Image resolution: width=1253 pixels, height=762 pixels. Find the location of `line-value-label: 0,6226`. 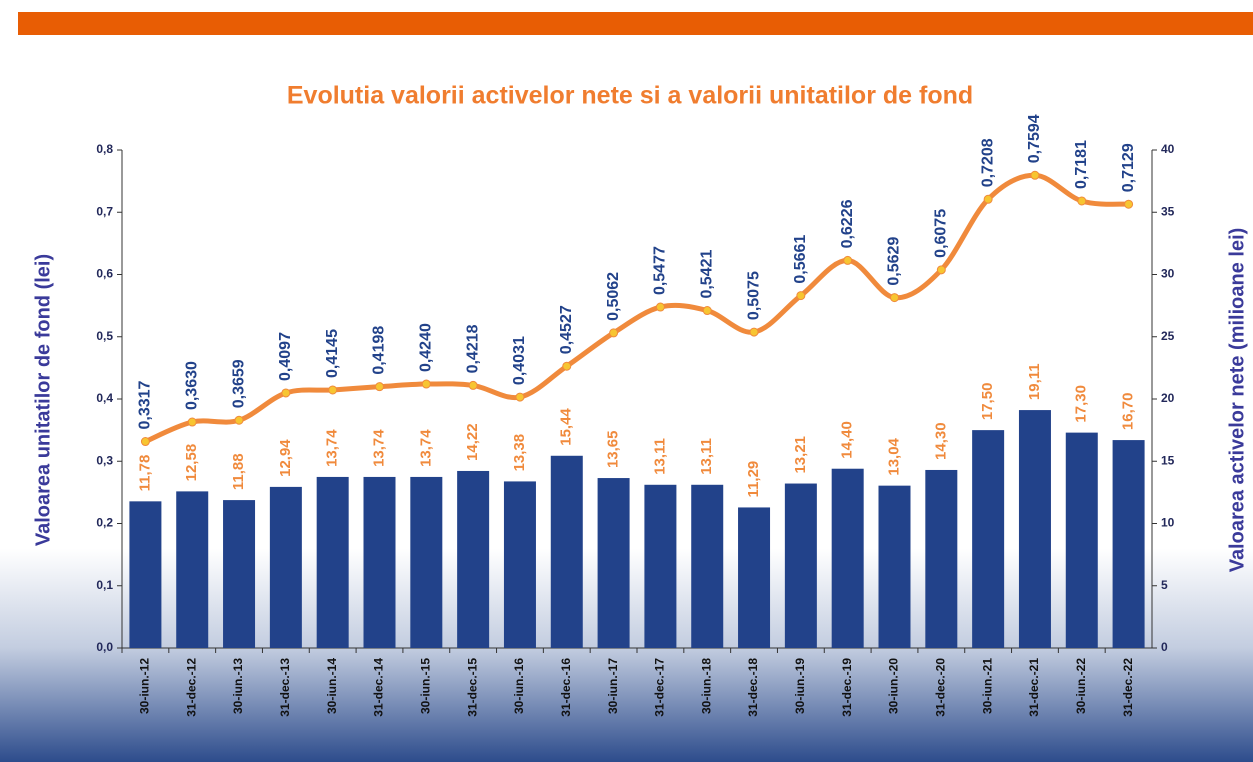

line-value-label: 0,6226 is located at coordinates (847, 223).